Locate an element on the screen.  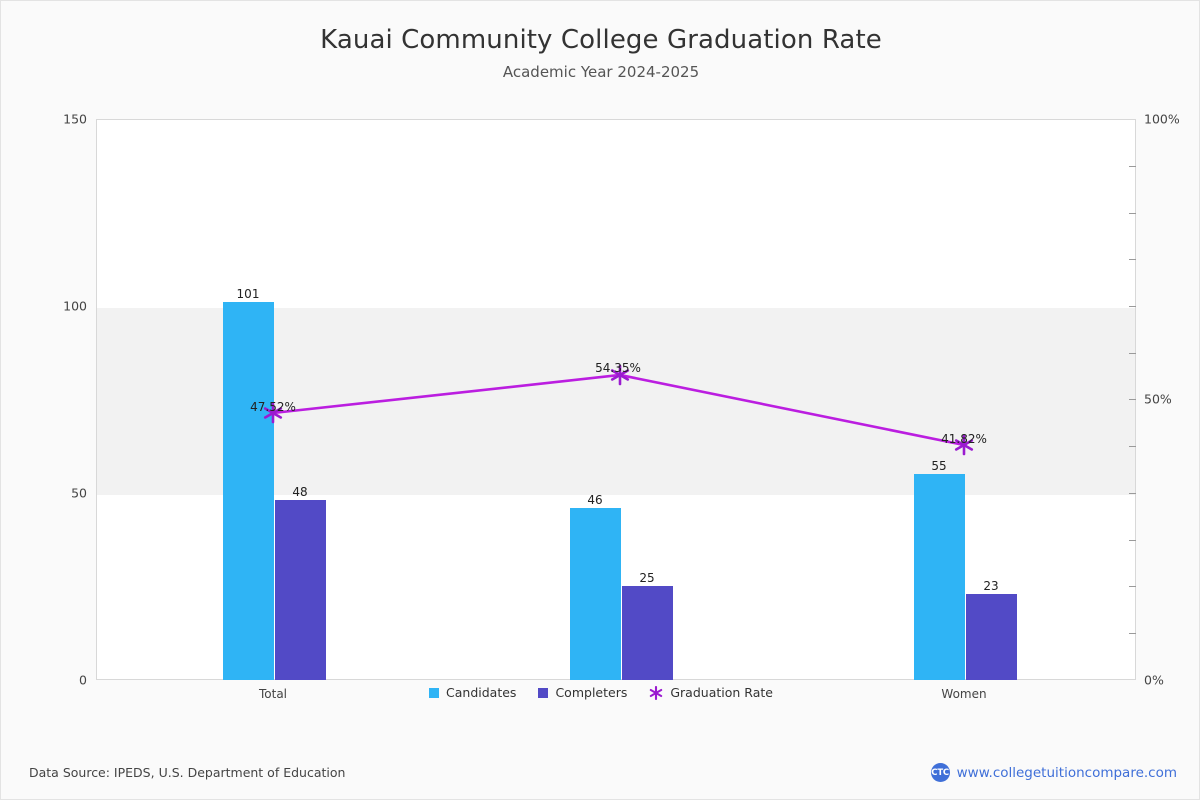
legend-item-candidates: Candidates is located at coordinates (472, 692).